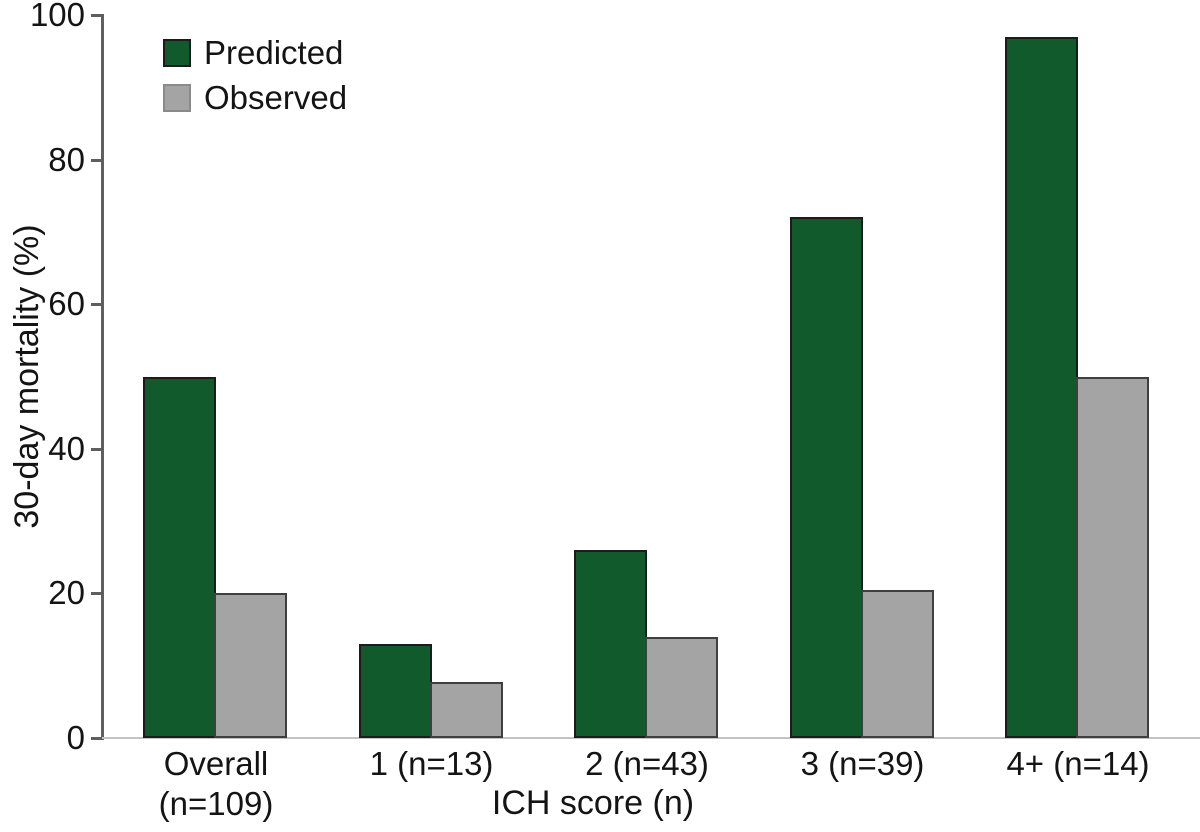  What do you see at coordinates (66, 304) in the screenshot?
I see `y-tick-label-60: 60` at bounding box center [66, 304].